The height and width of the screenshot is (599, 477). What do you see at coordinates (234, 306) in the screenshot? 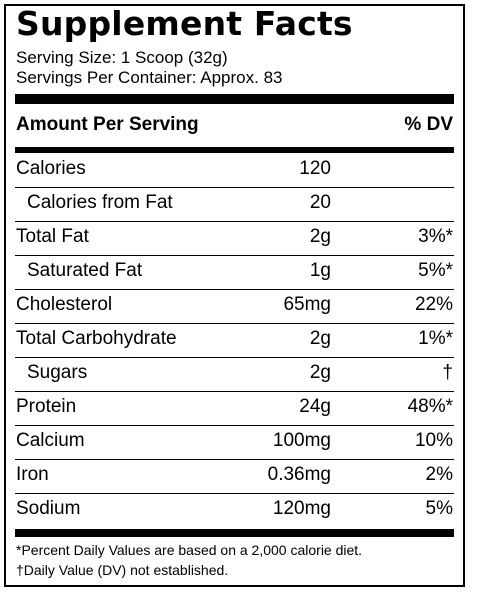
I see `nutrient-row: Cholesterol 65mg 22%` at bounding box center [234, 306].